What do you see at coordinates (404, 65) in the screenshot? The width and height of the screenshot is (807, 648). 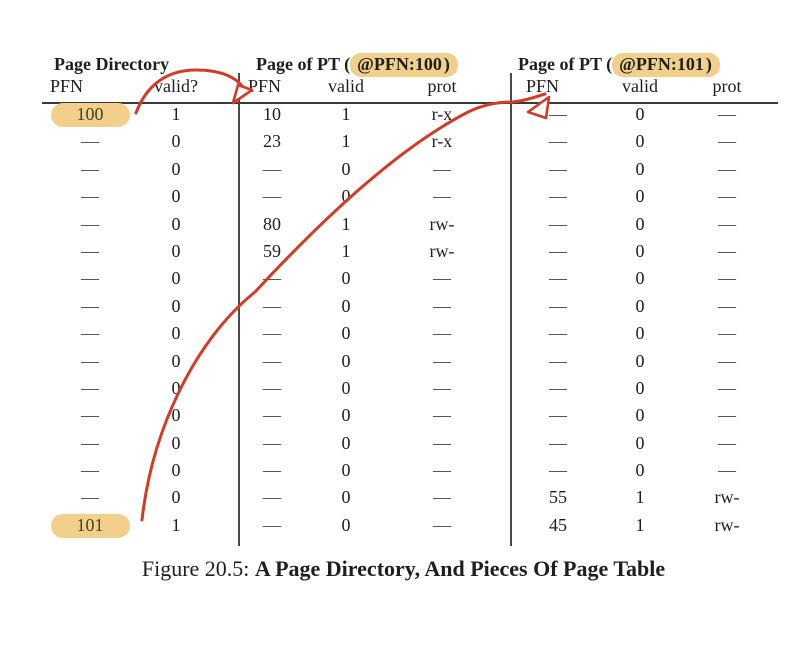 I see `pt100-pfn-highlight: @PFN:100` at bounding box center [404, 65].